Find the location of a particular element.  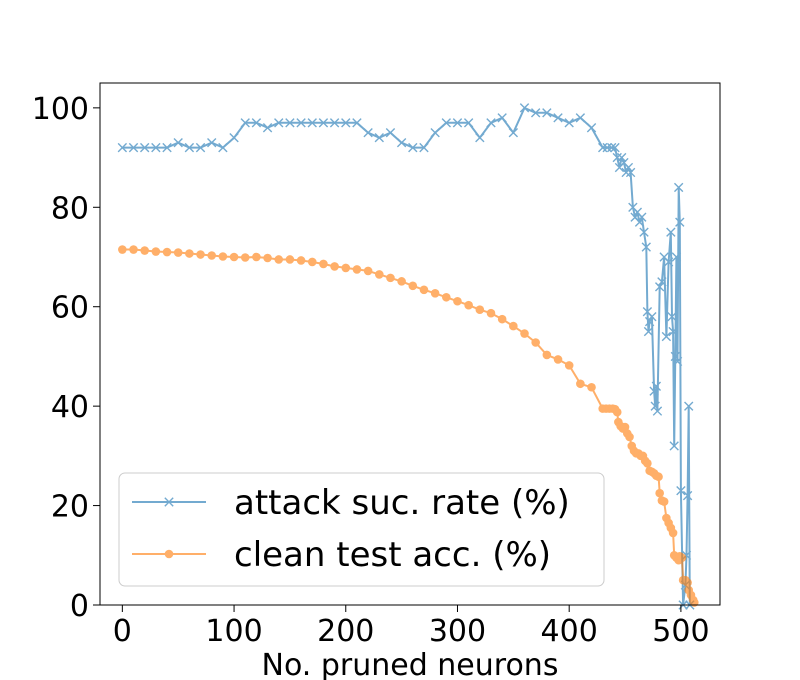

x-axis-label: No. pruned neurons is located at coordinates (410, 664).